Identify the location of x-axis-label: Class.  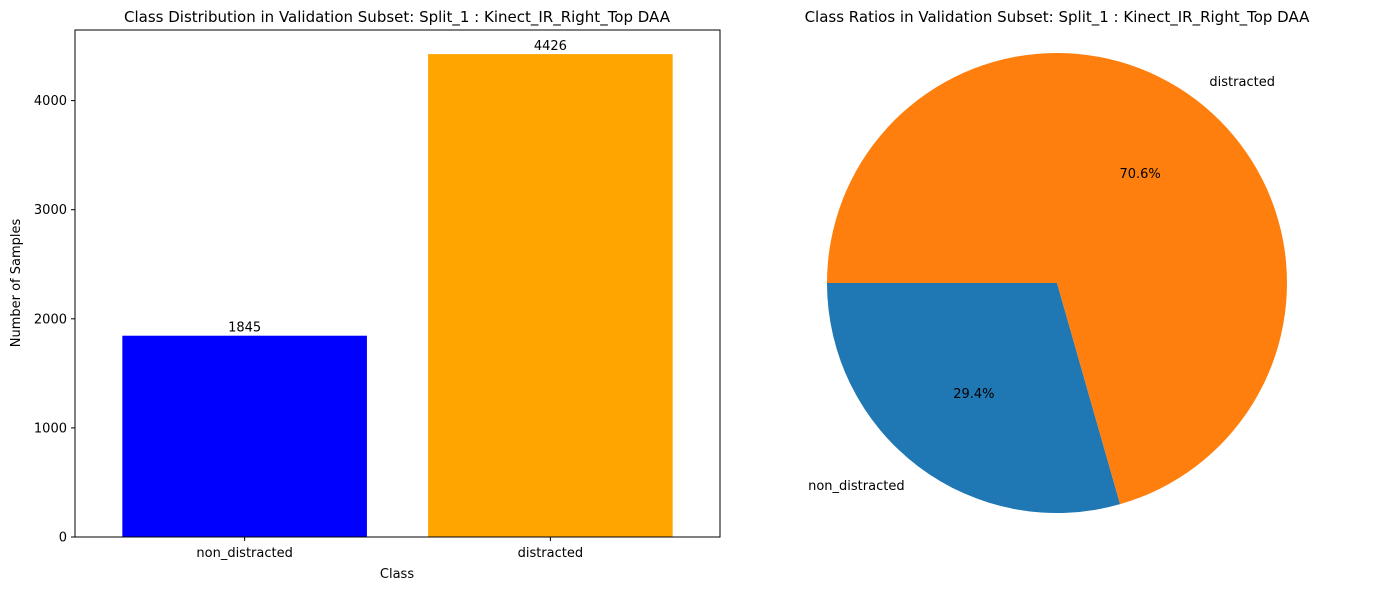
(397, 574).